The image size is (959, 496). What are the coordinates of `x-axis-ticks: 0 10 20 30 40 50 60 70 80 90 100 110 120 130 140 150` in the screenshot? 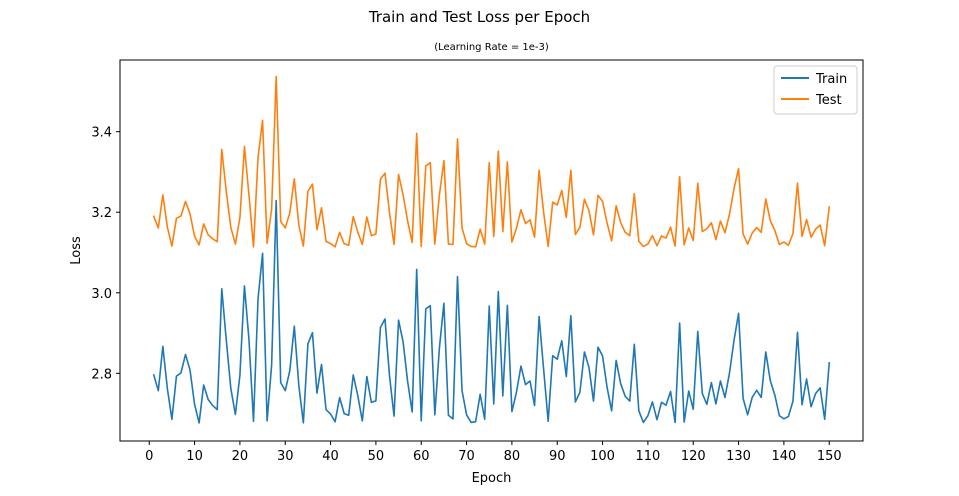 It's located at (493, 452).